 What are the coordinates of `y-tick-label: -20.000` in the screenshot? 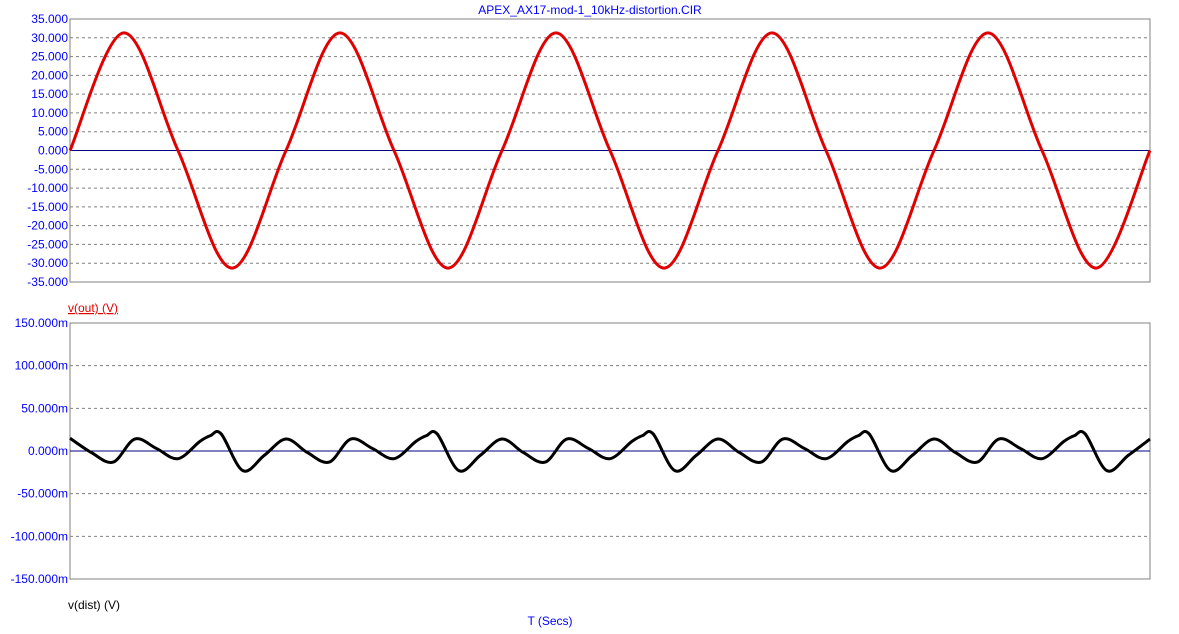 It's located at (47, 226).